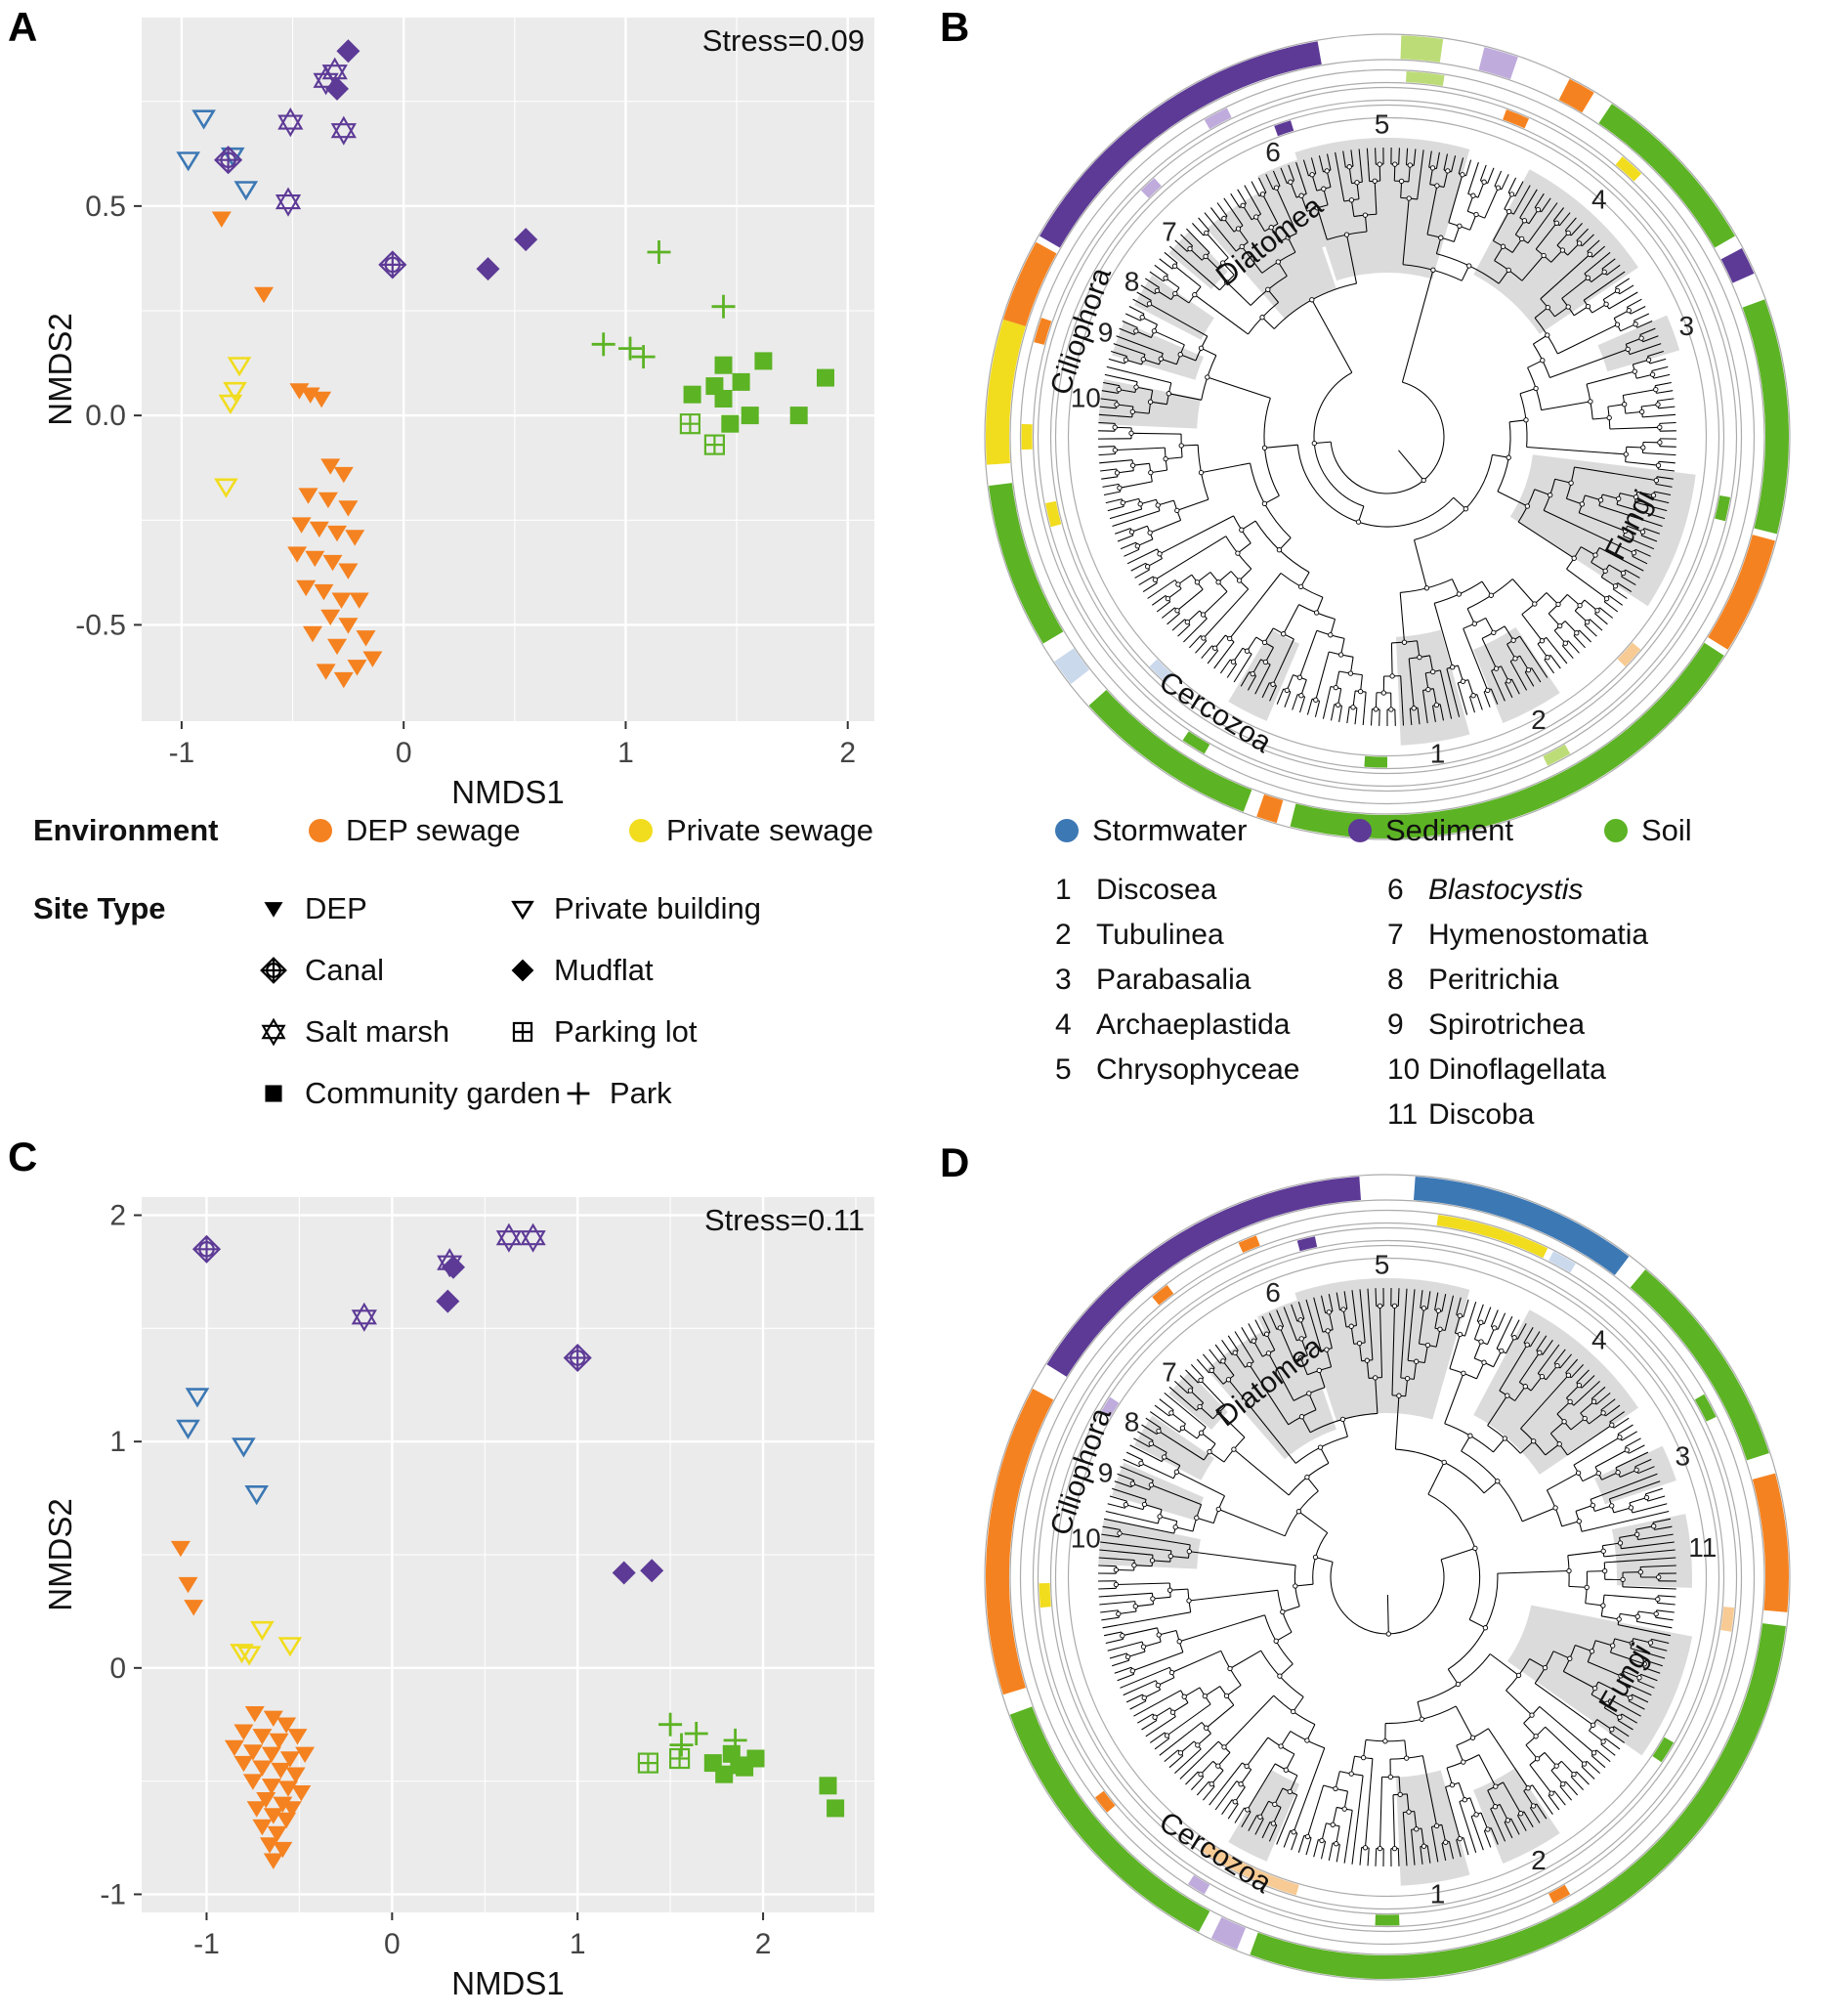 This screenshot has height=2016, width=1824. I want to click on svg-text: 11, so click(1703, 1547).